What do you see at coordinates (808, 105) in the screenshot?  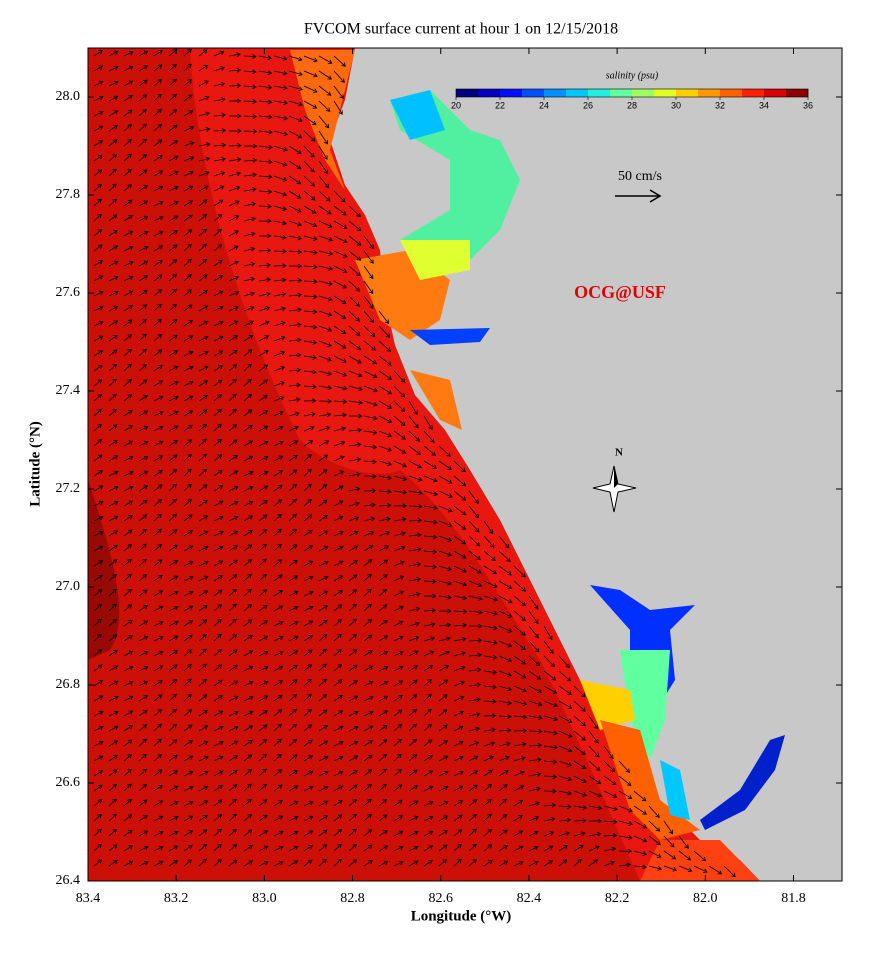 I see `colorbar-tick-label: 36` at bounding box center [808, 105].